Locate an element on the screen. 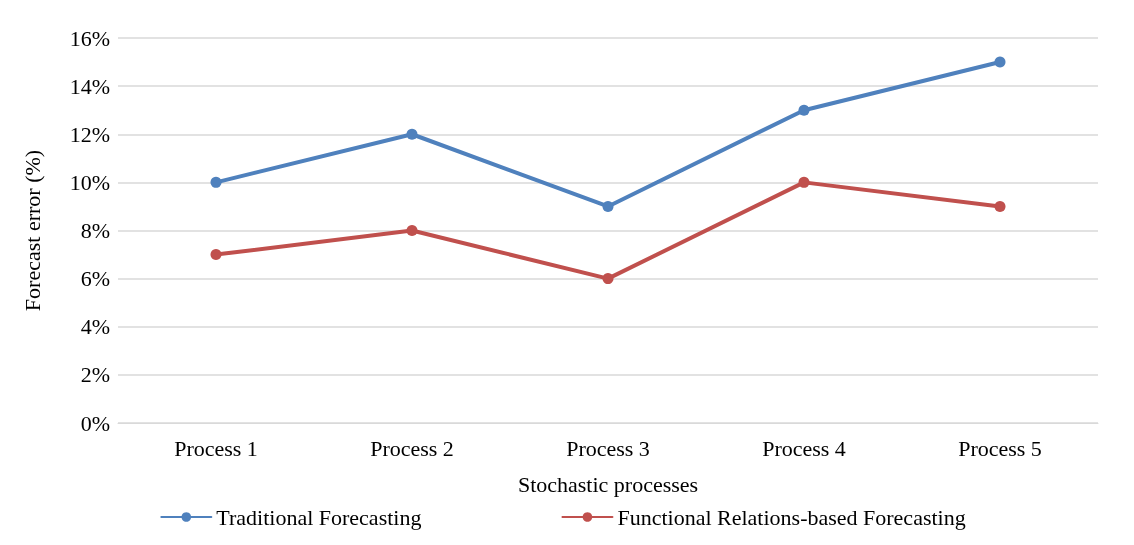 This screenshot has width=1134, height=545. x-tick-label: Process 4 is located at coordinates (804, 448).